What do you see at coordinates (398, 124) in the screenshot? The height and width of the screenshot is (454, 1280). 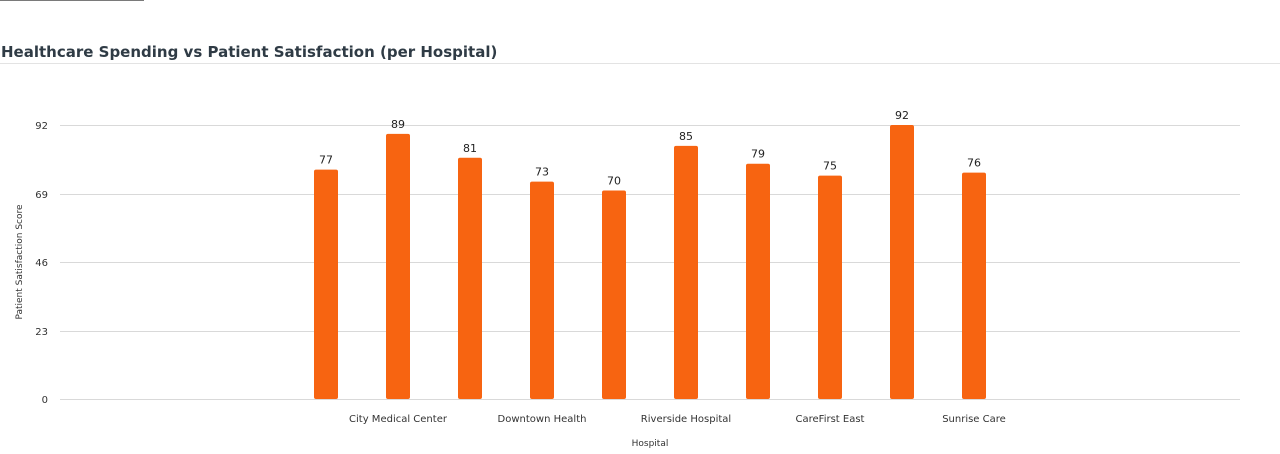 I see `data-label: 89` at bounding box center [398, 124].